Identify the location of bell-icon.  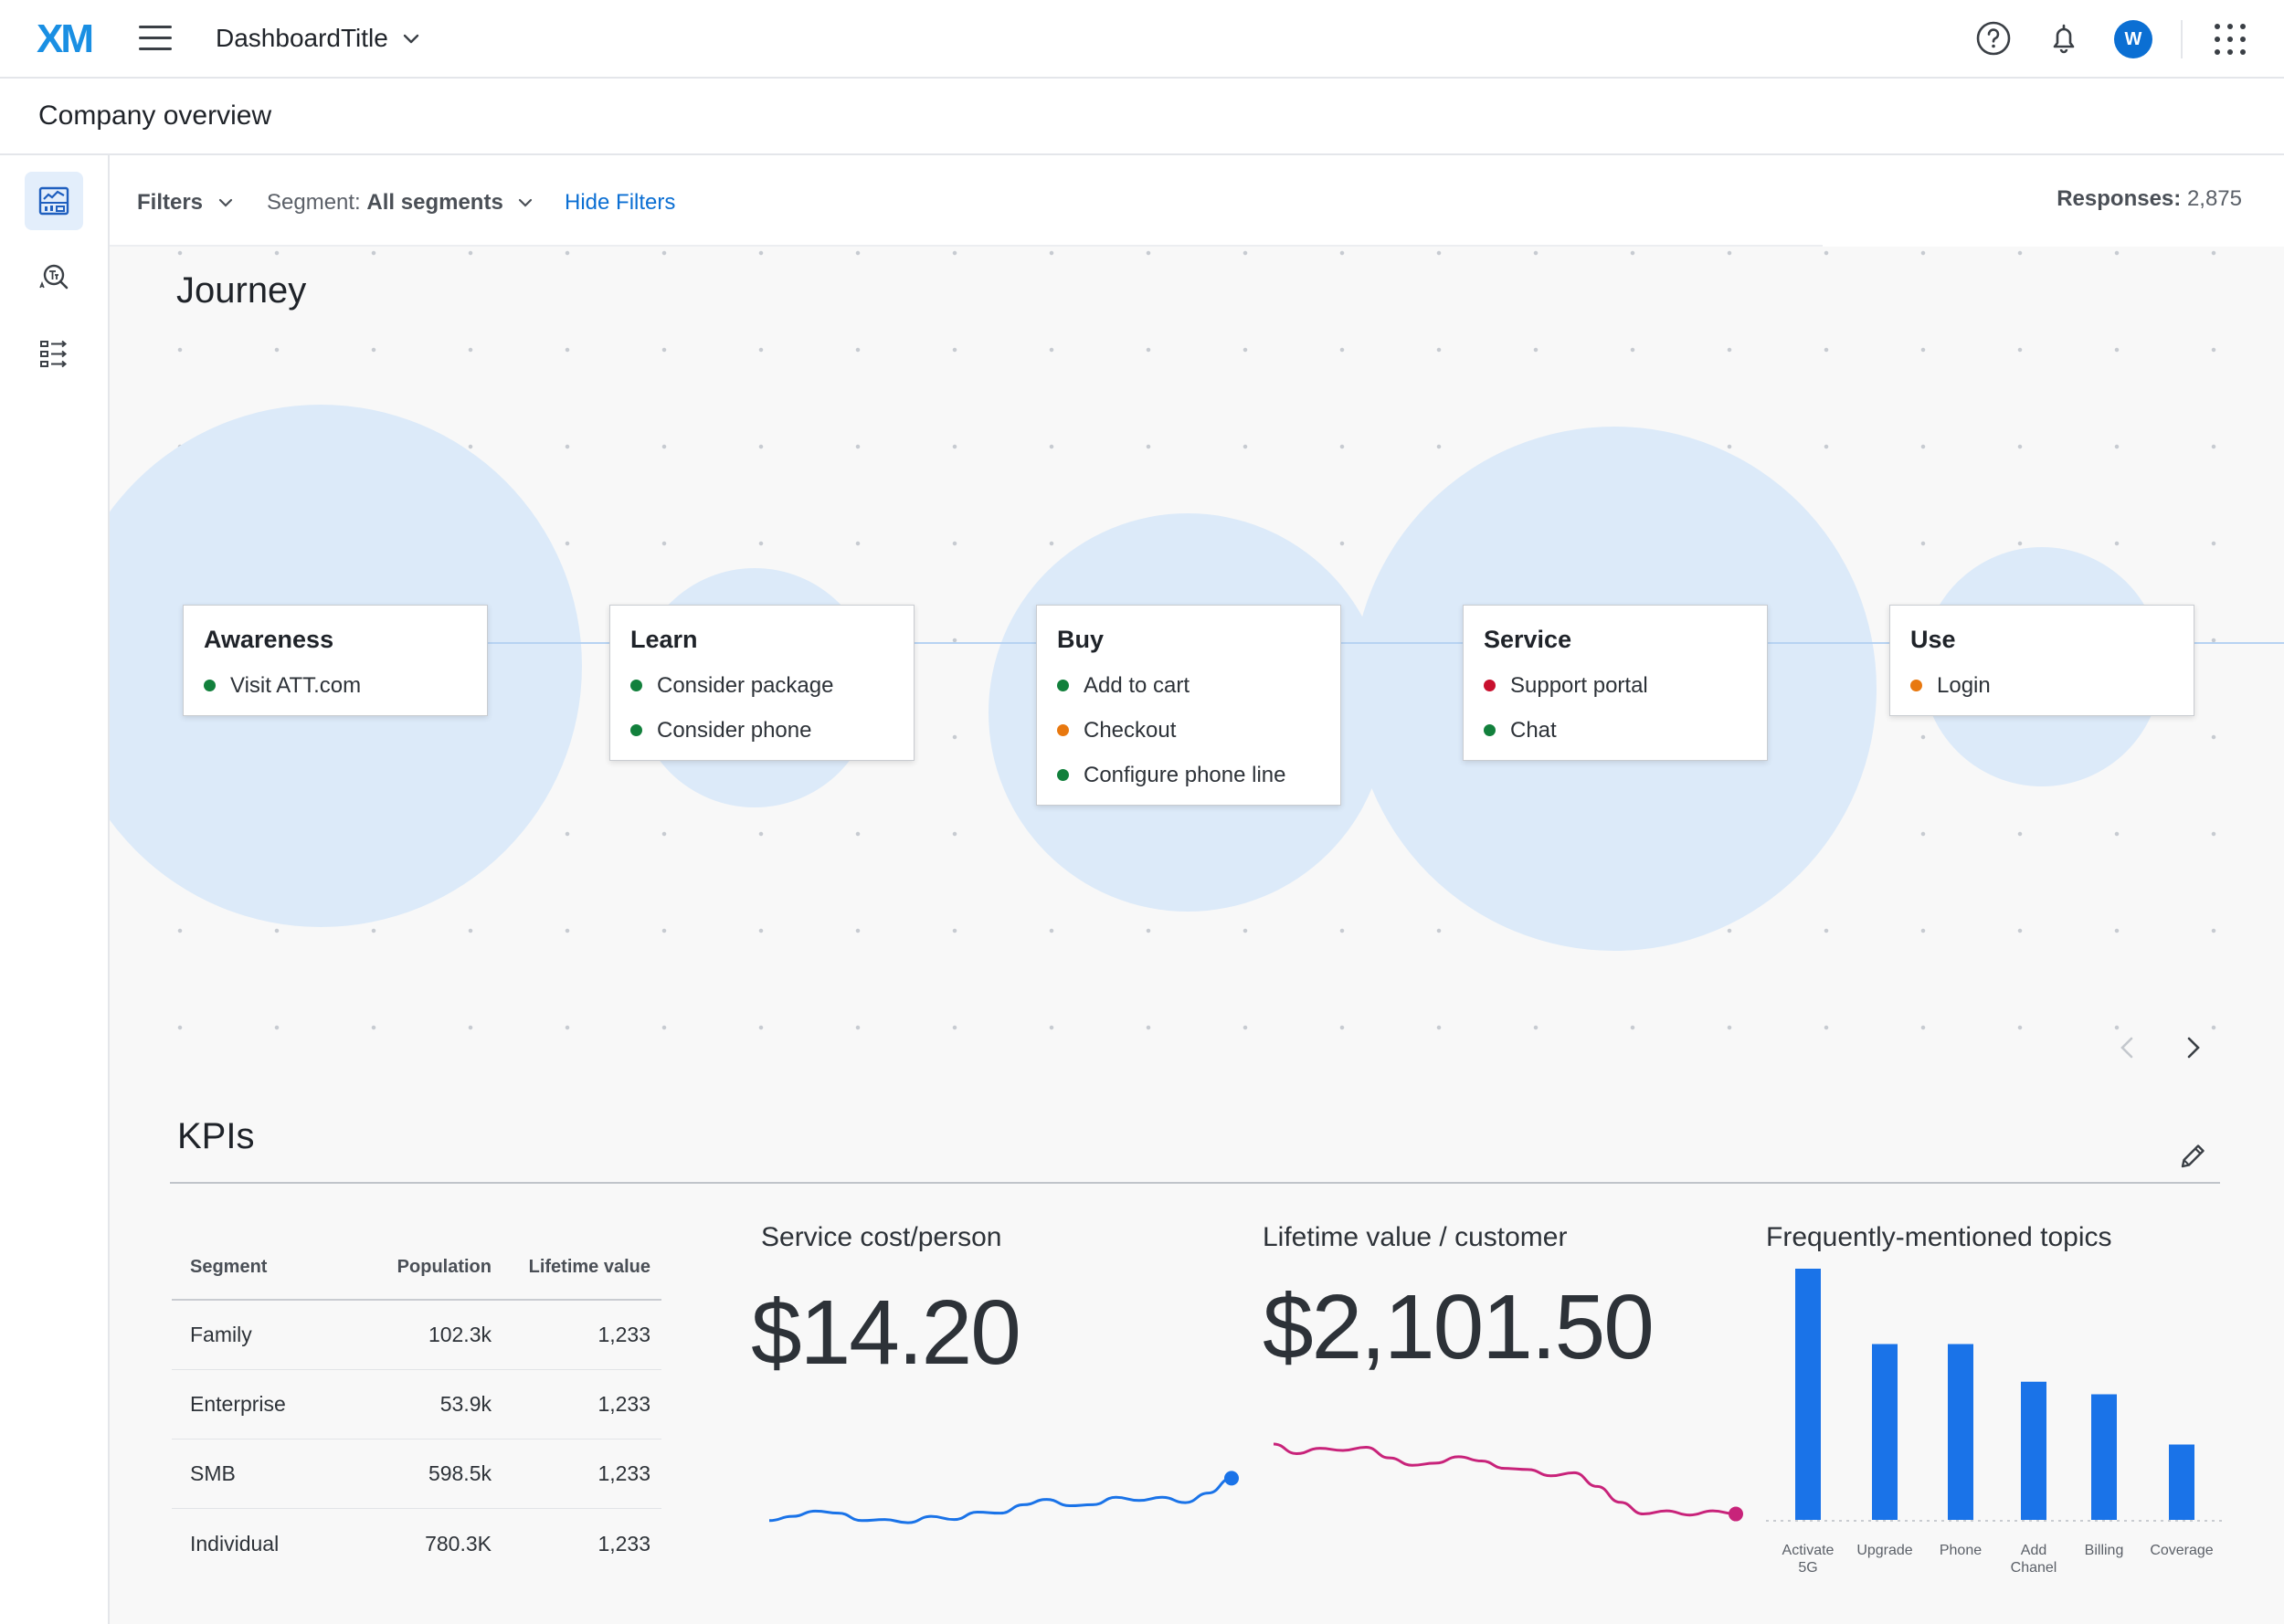
(2064, 38).